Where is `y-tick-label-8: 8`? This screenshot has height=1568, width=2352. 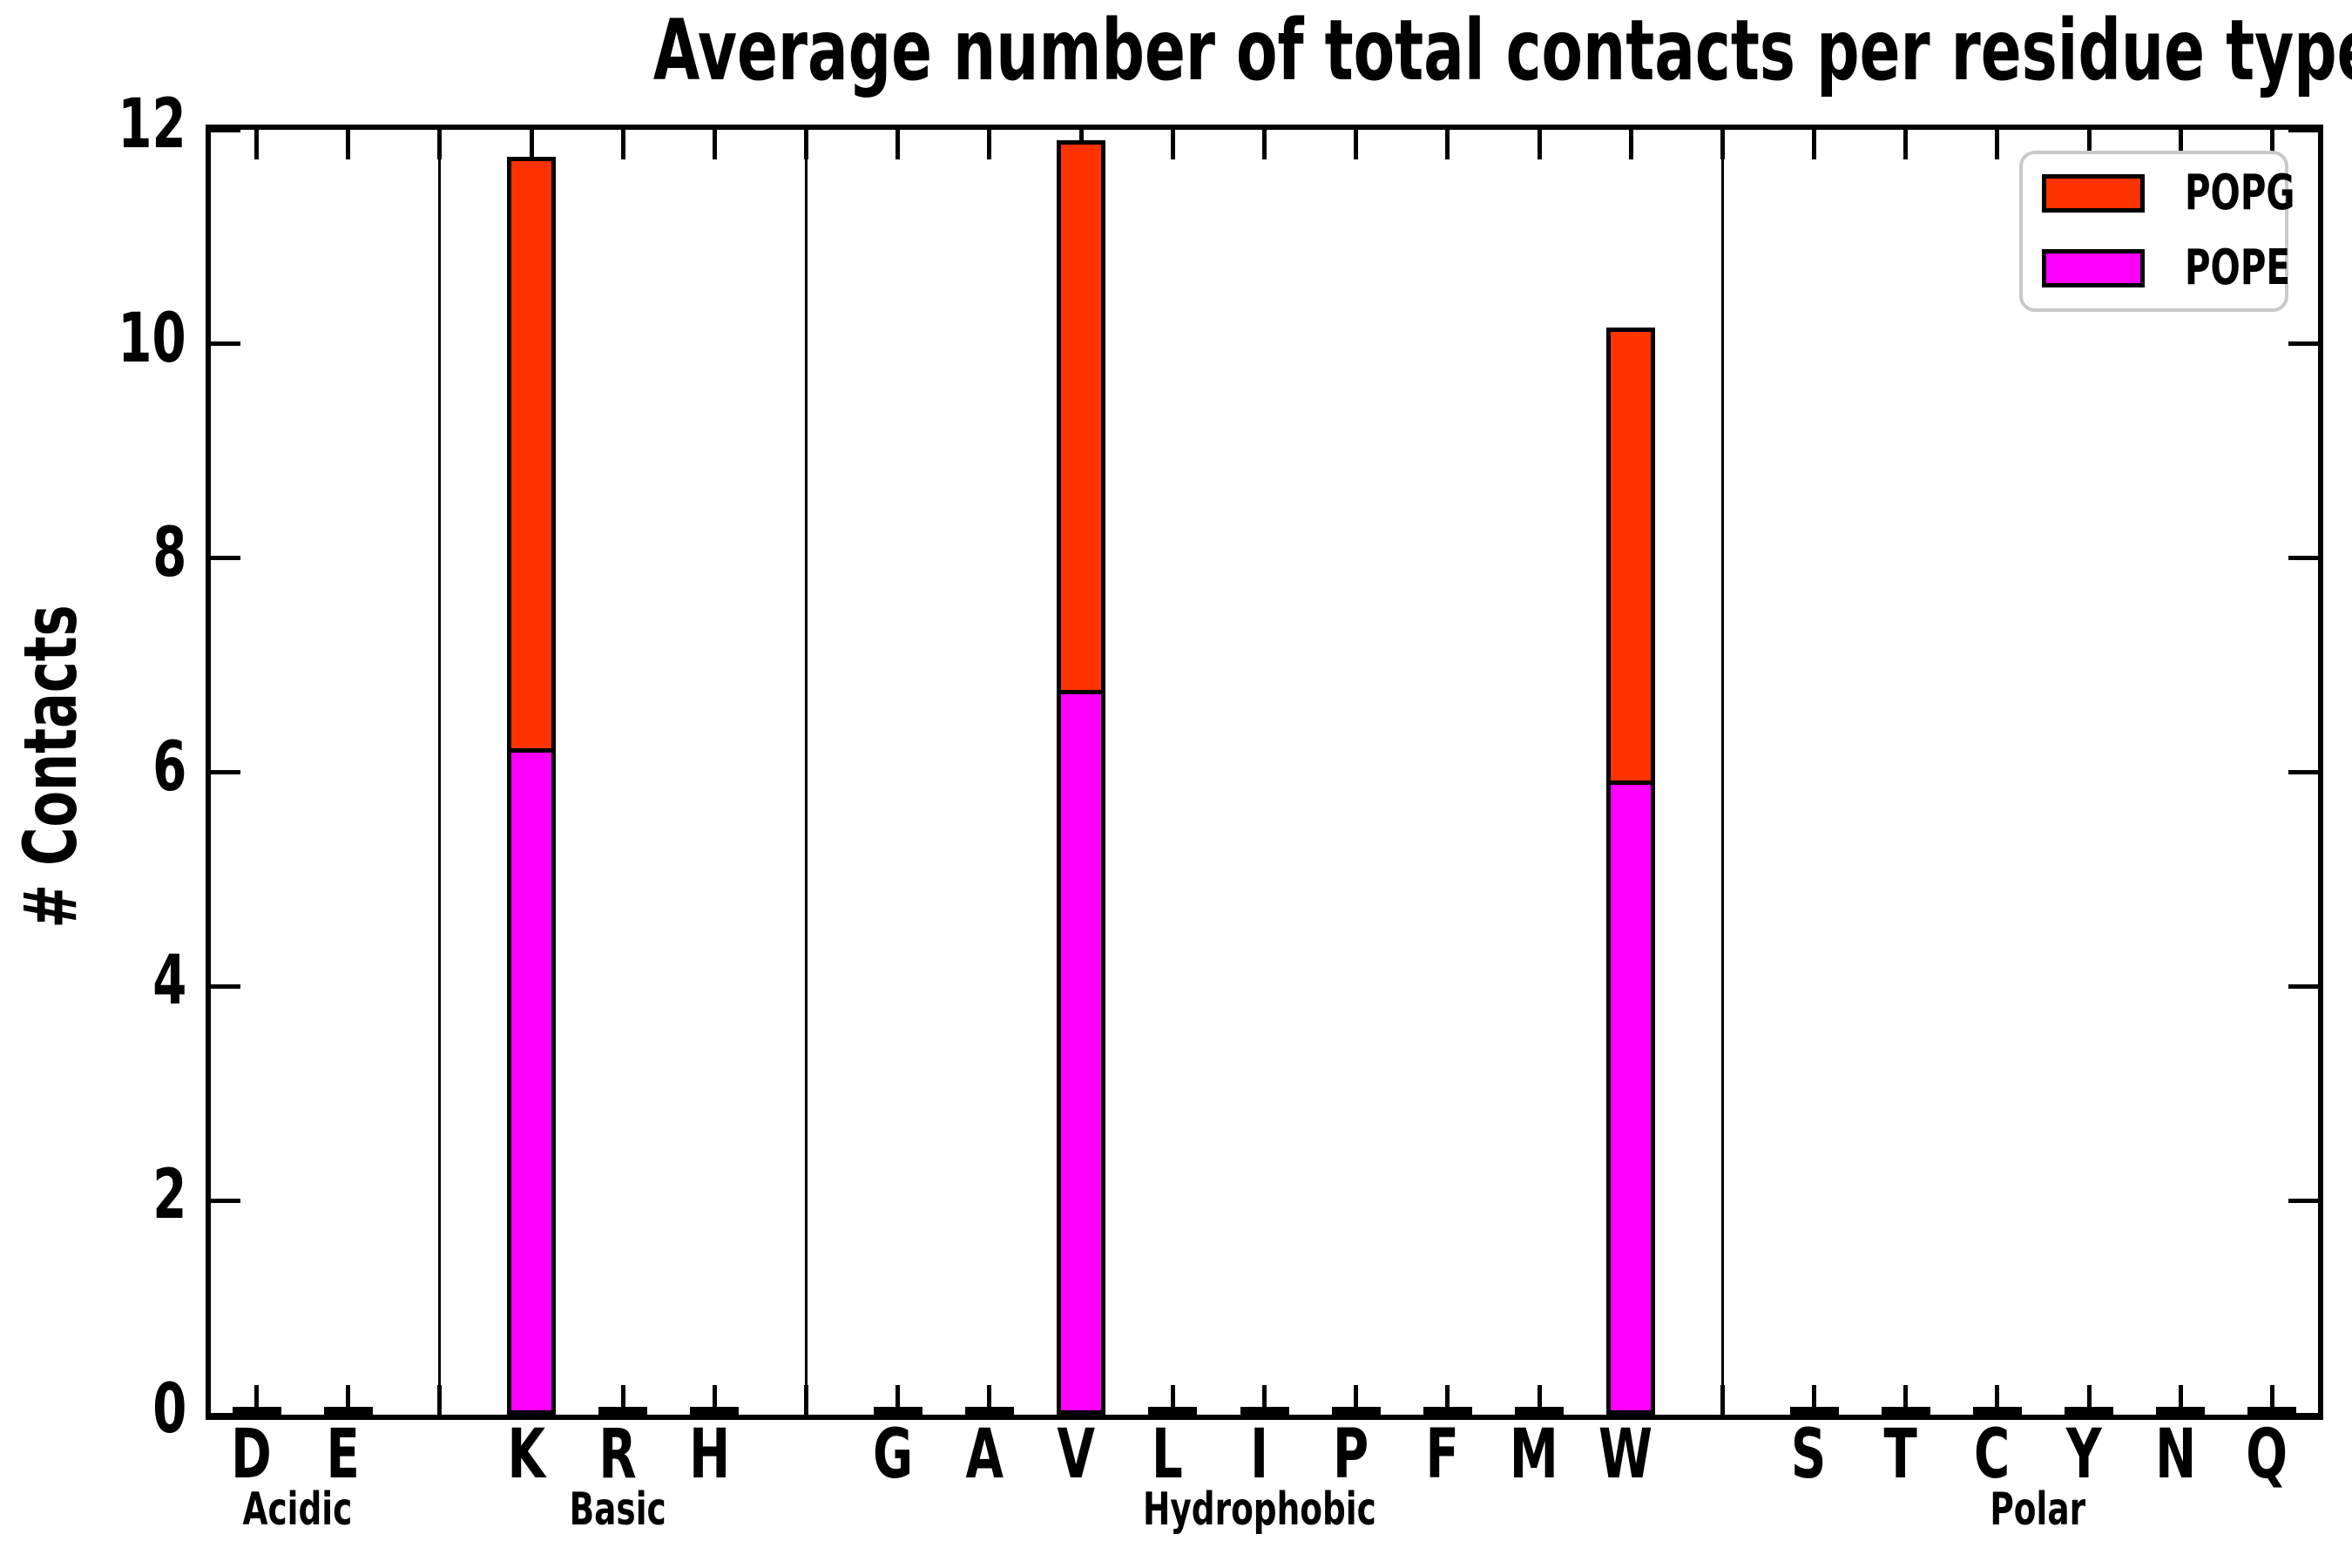
y-tick-label-8: 8 is located at coordinates (99, 553).